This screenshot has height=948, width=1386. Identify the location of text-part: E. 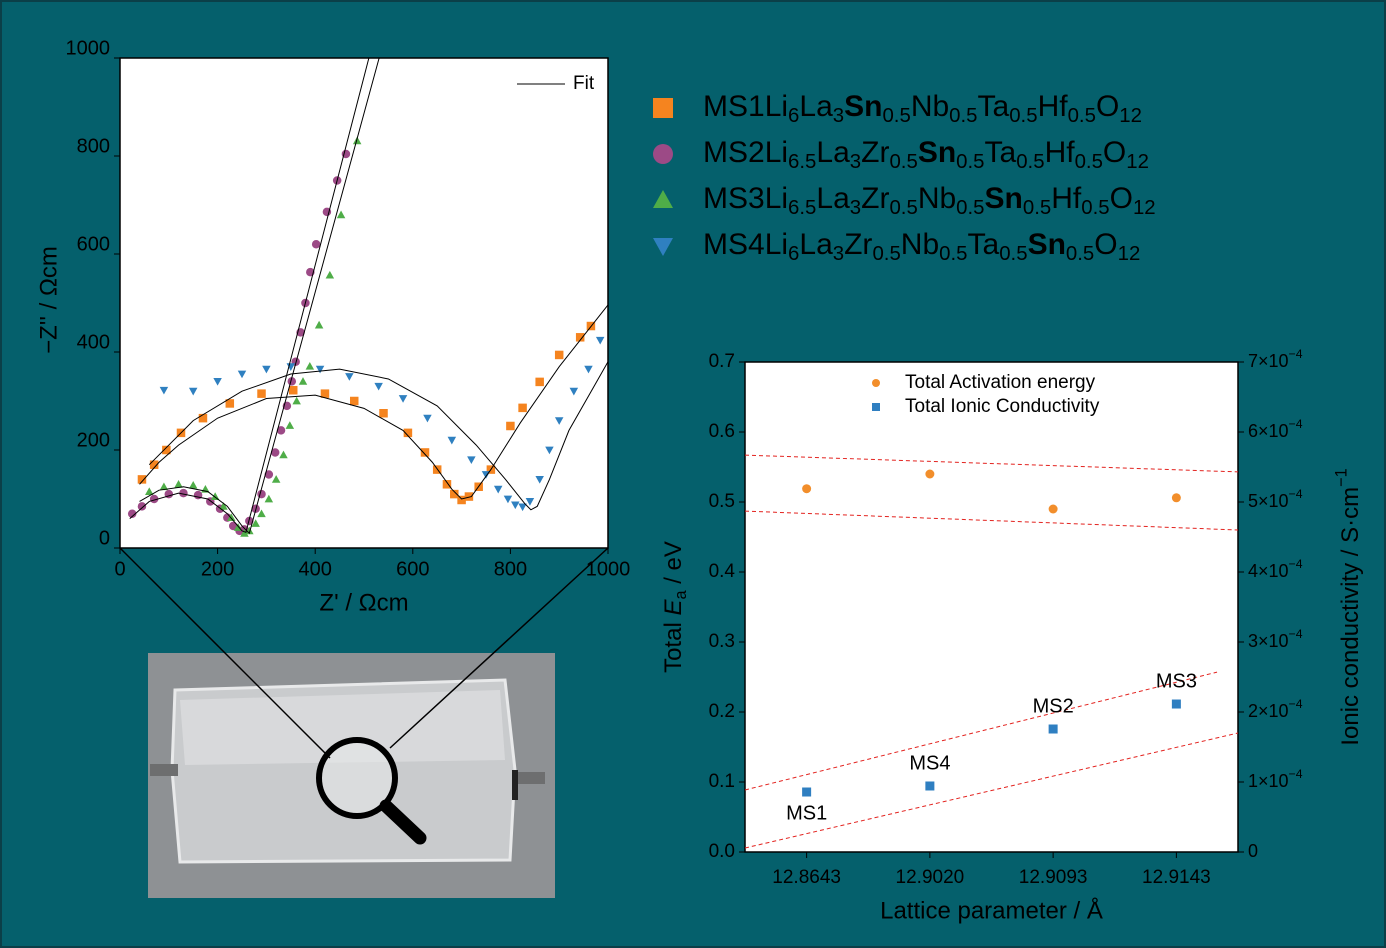
(673, 607).